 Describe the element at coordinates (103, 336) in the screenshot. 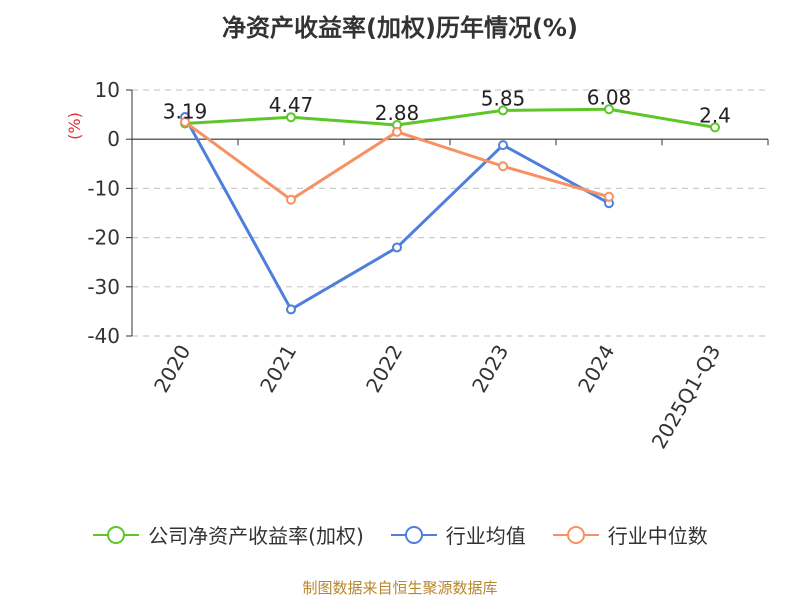

I see `y-tick-label: -40` at that location.